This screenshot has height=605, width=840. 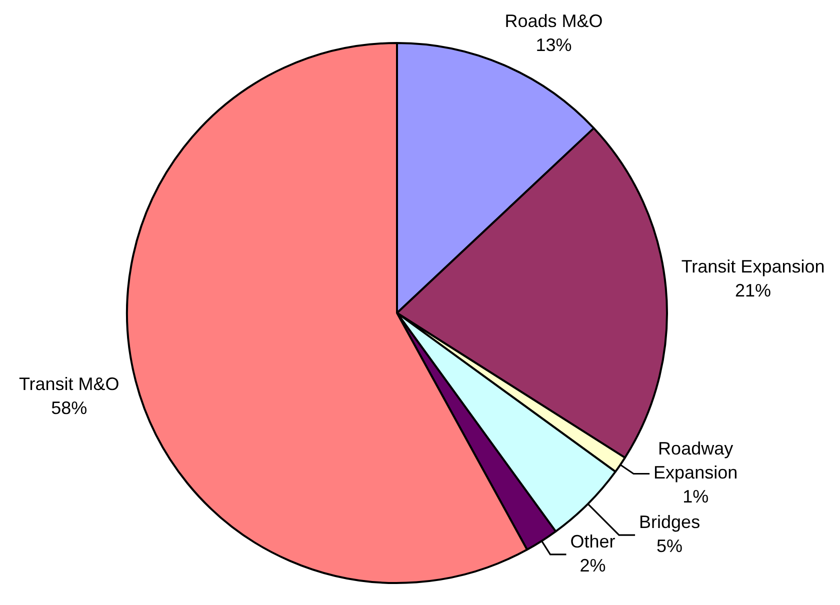 What do you see at coordinates (593, 541) in the screenshot?
I see `slice-label: Other` at bounding box center [593, 541].